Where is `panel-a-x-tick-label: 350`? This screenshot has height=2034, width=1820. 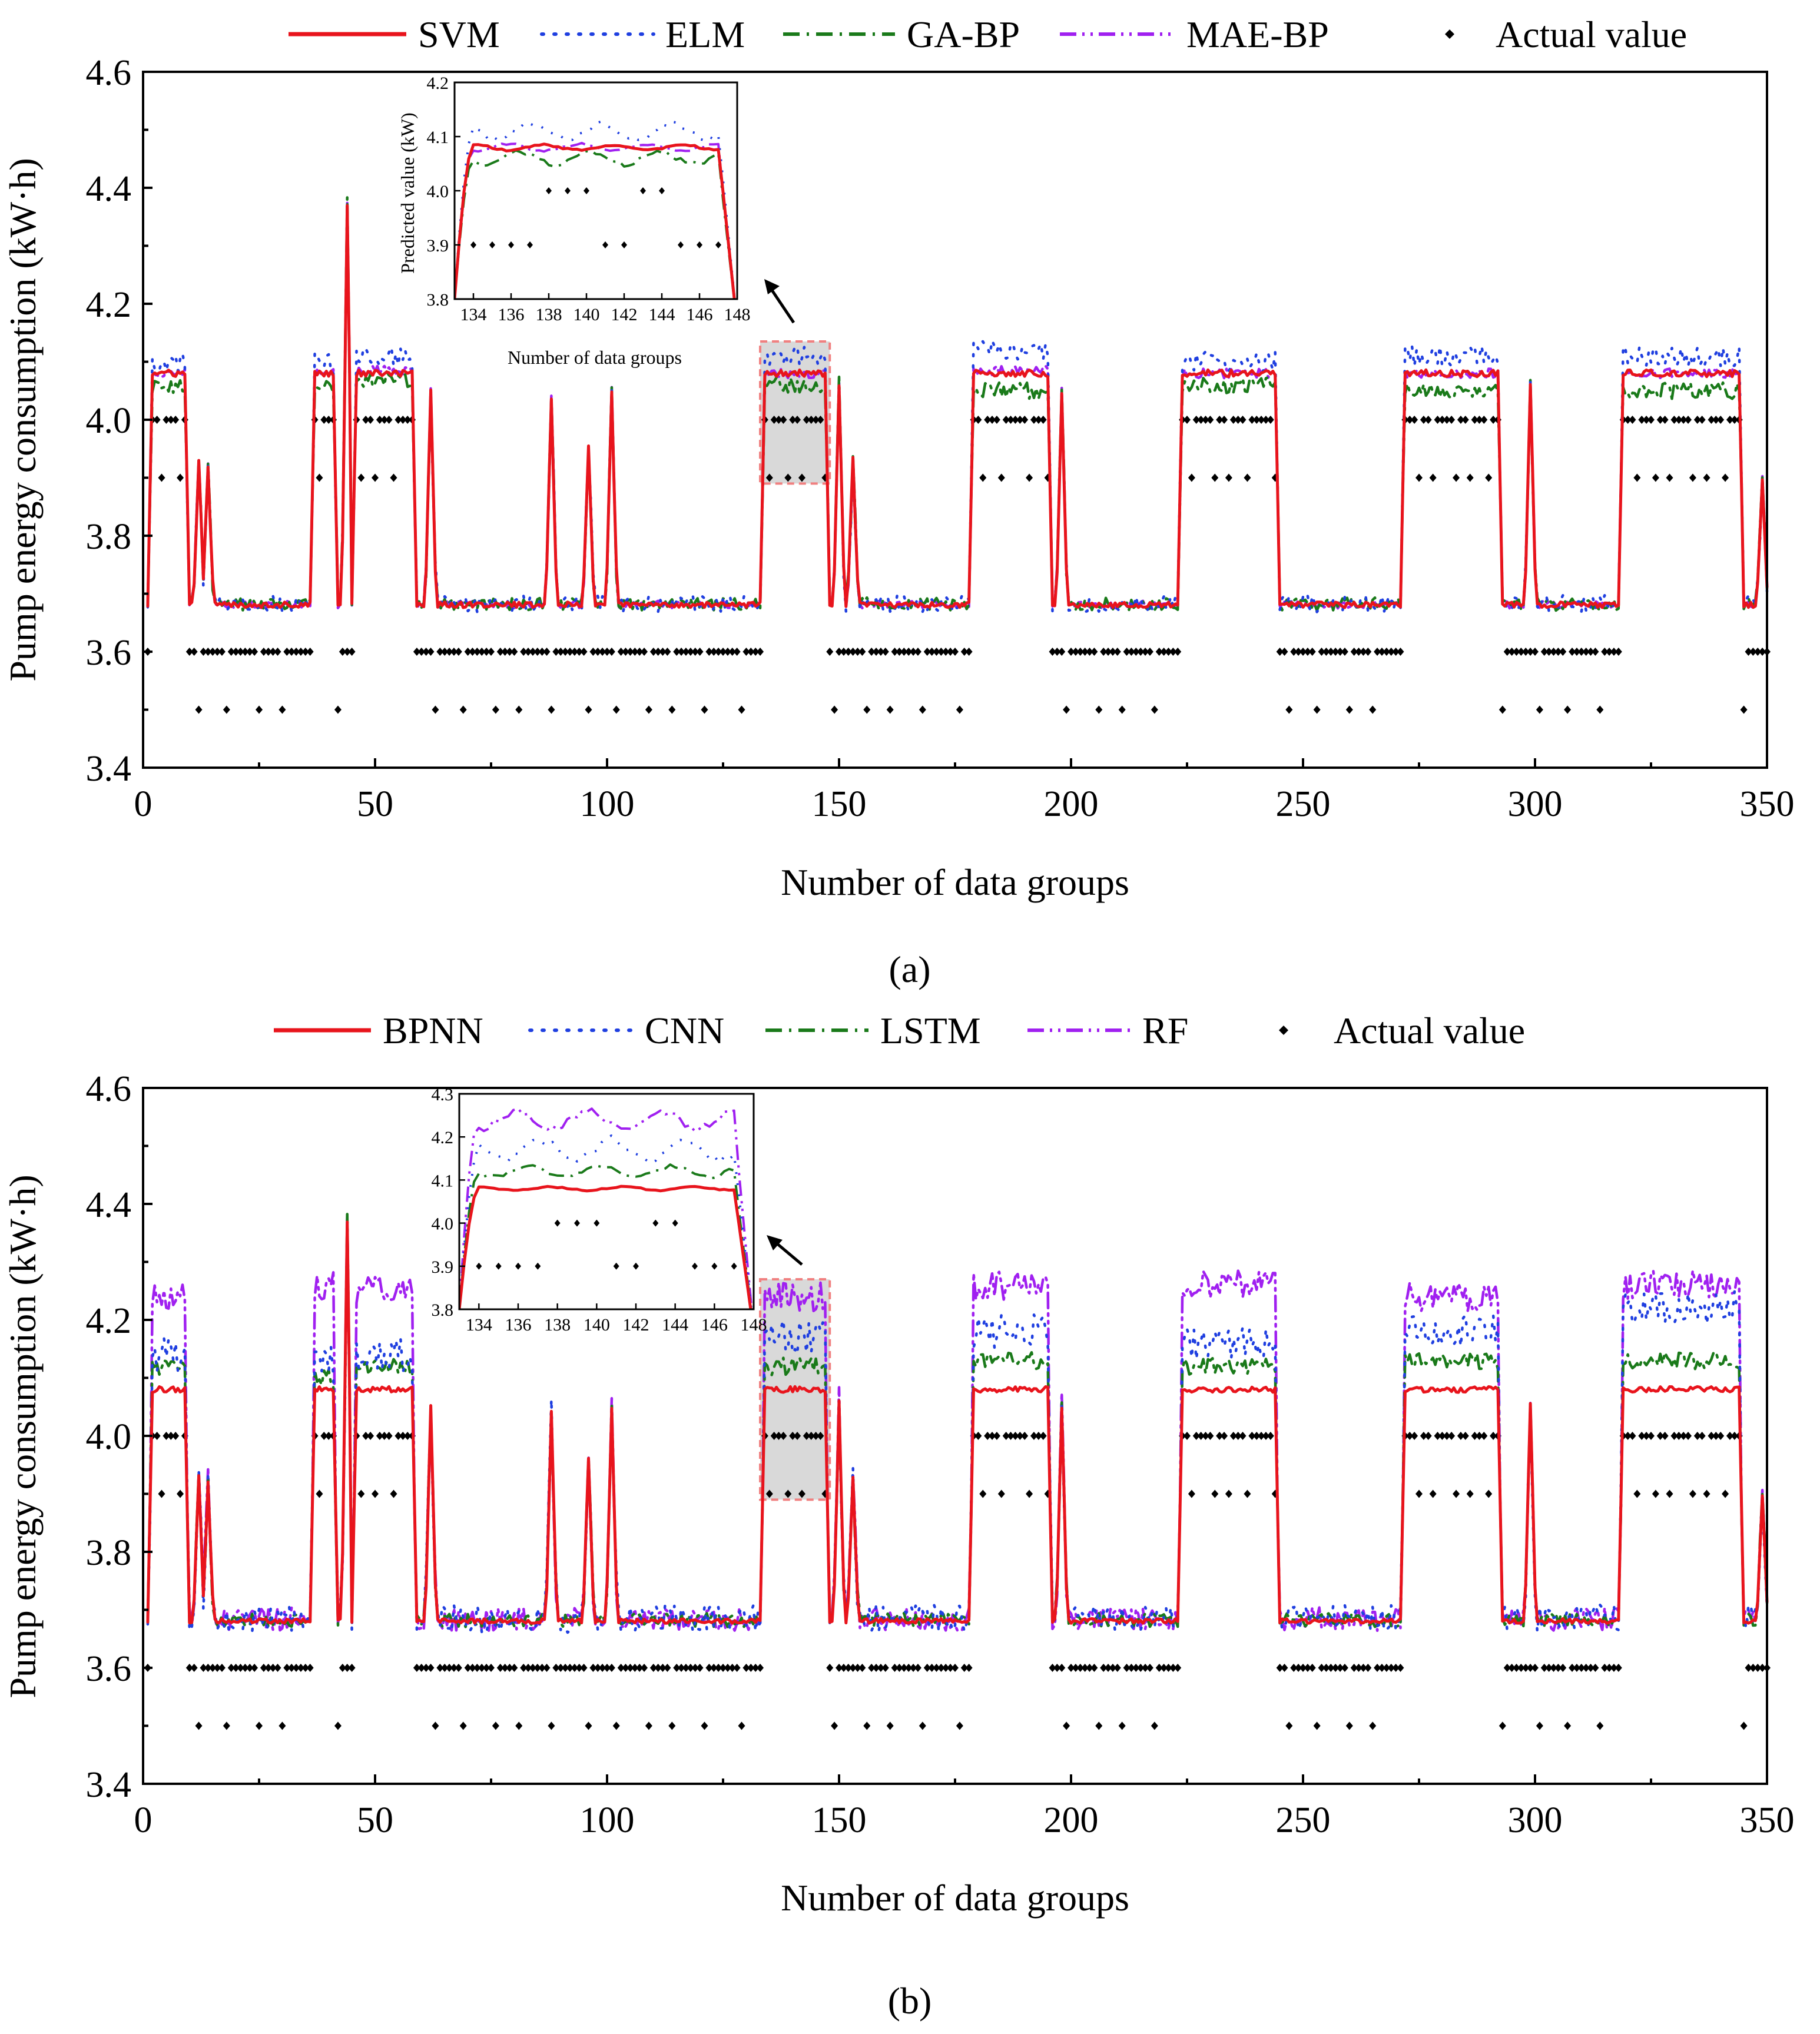 panel-a-x-tick-label: 350 is located at coordinates (1767, 804).